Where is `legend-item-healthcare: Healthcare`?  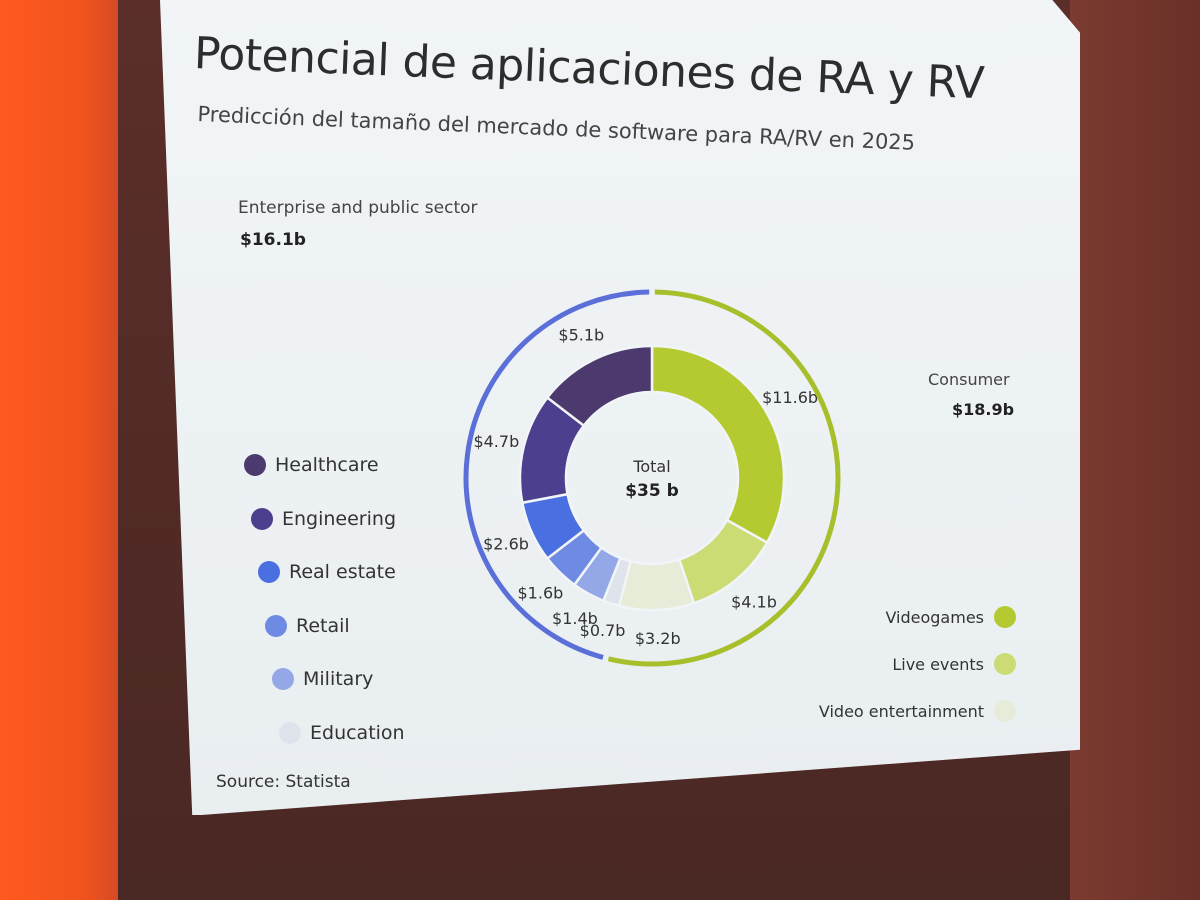 legend-item-healthcare: Healthcare is located at coordinates (311, 465).